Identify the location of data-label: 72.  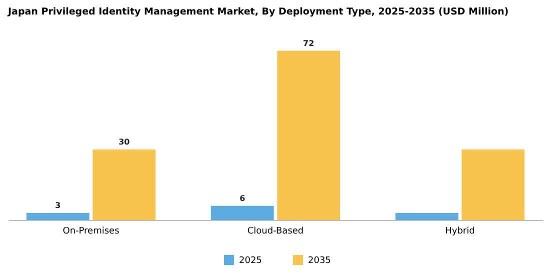
(308, 43).